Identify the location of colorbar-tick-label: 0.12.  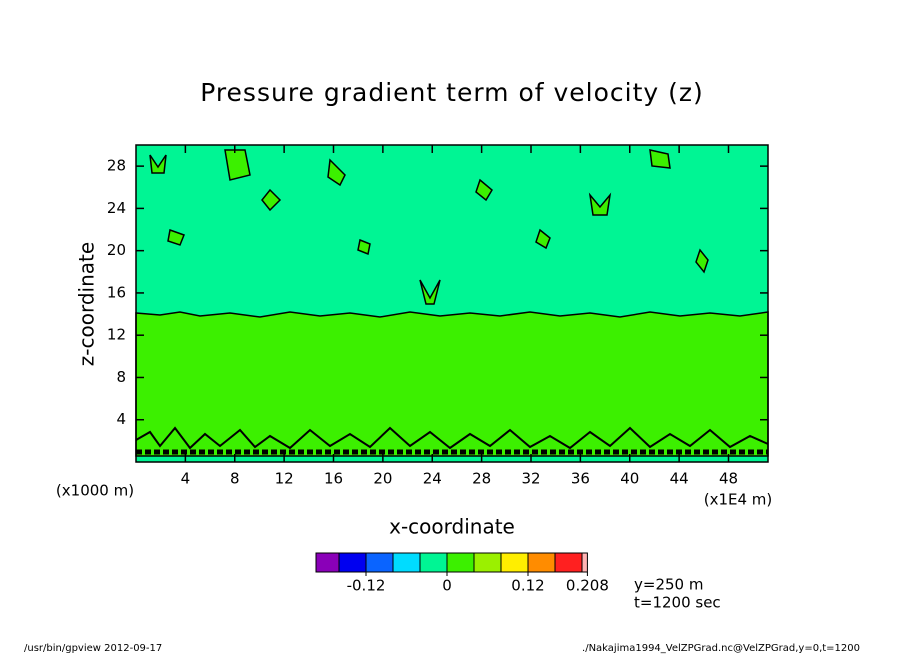
(527, 586).